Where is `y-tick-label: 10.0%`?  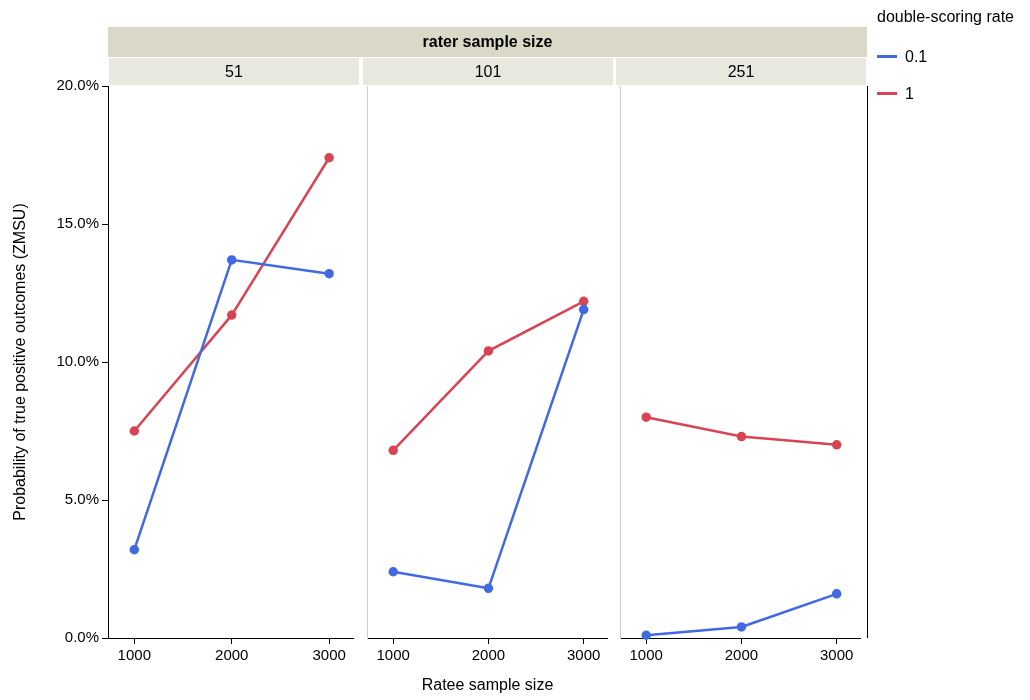
y-tick-label: 10.0% is located at coordinates (77, 361).